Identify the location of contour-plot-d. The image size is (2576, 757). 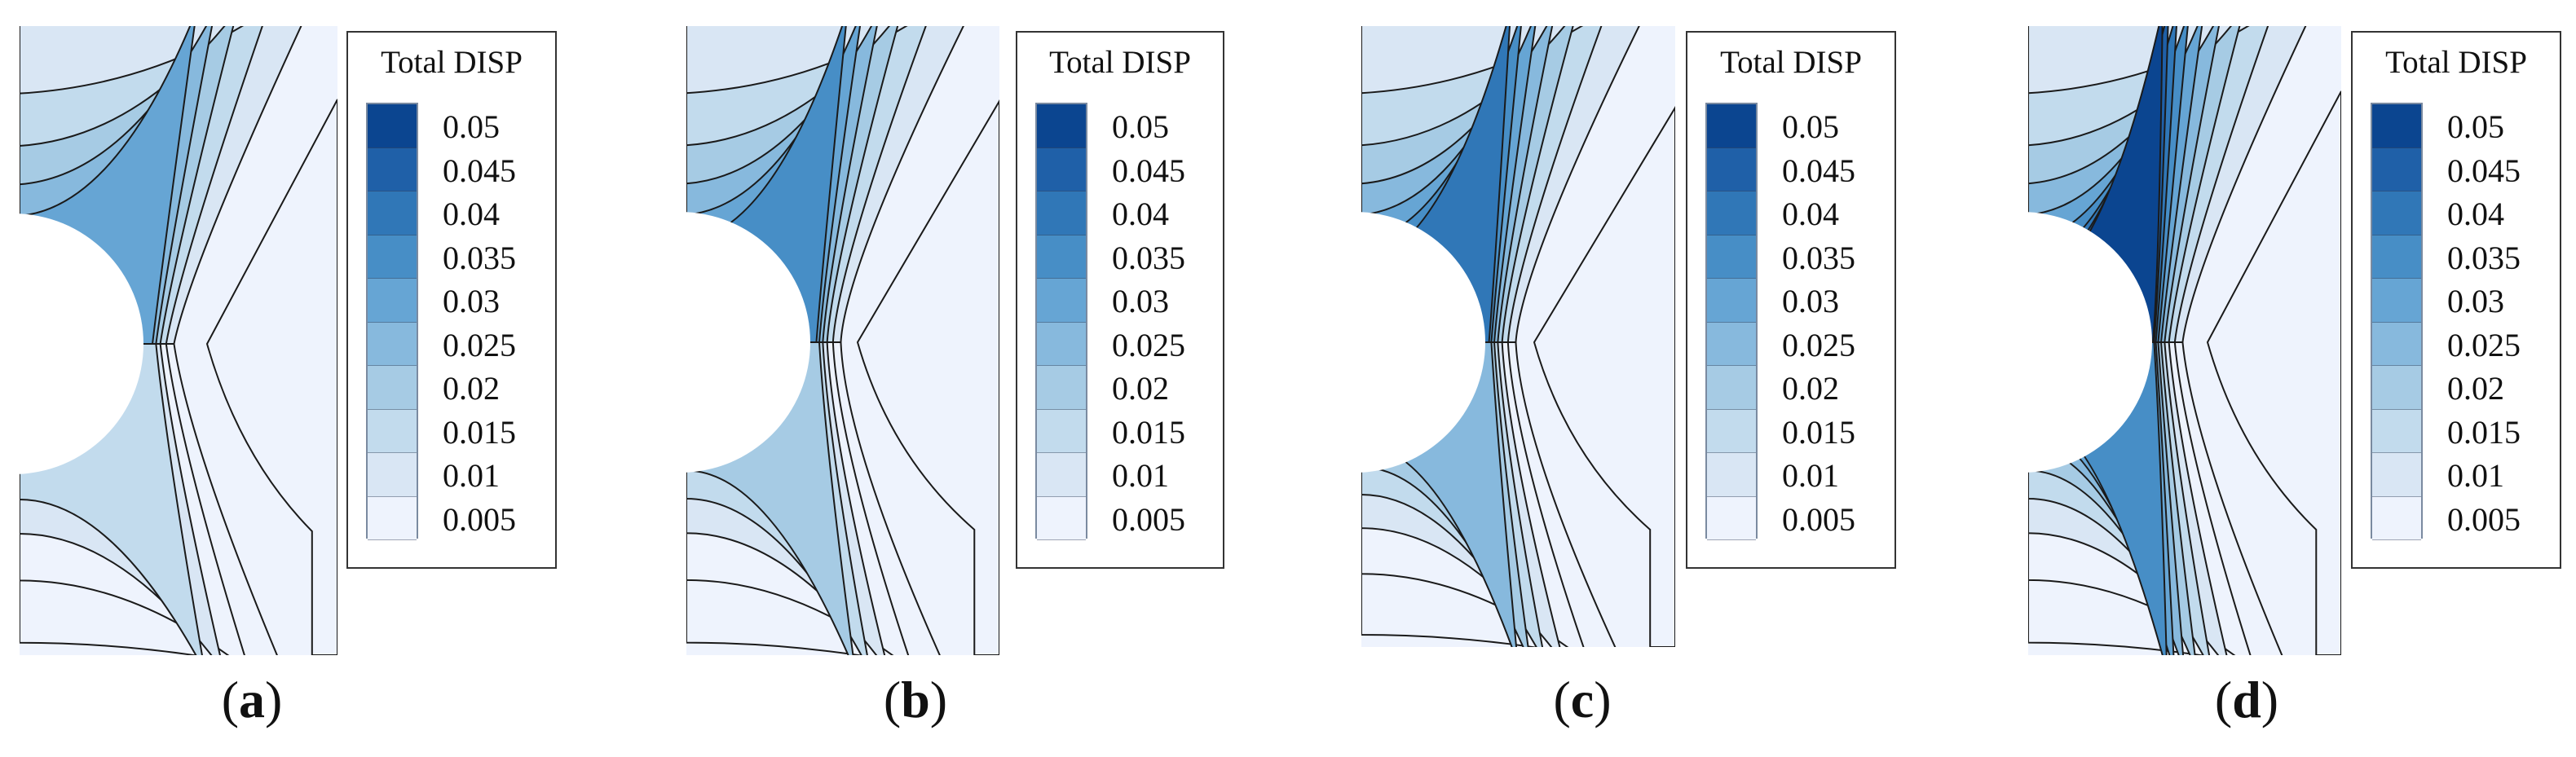
(2184, 340).